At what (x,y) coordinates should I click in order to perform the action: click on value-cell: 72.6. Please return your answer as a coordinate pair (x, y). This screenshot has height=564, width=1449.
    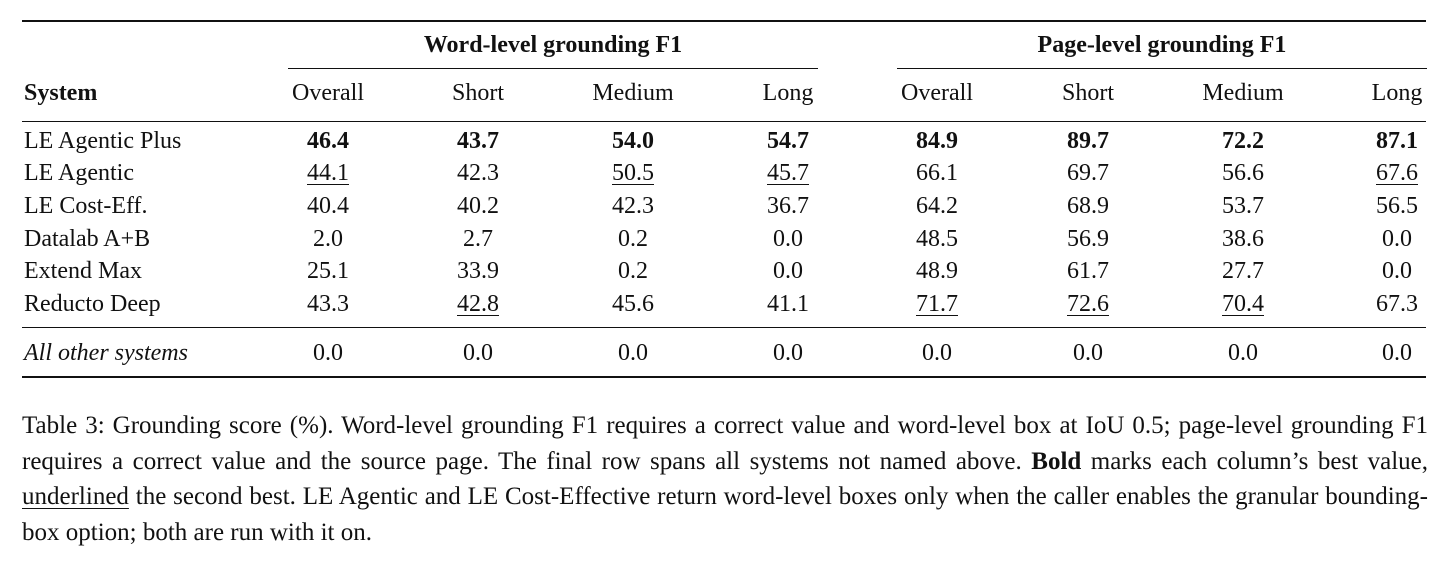
    Looking at the image, I should click on (1088, 304).